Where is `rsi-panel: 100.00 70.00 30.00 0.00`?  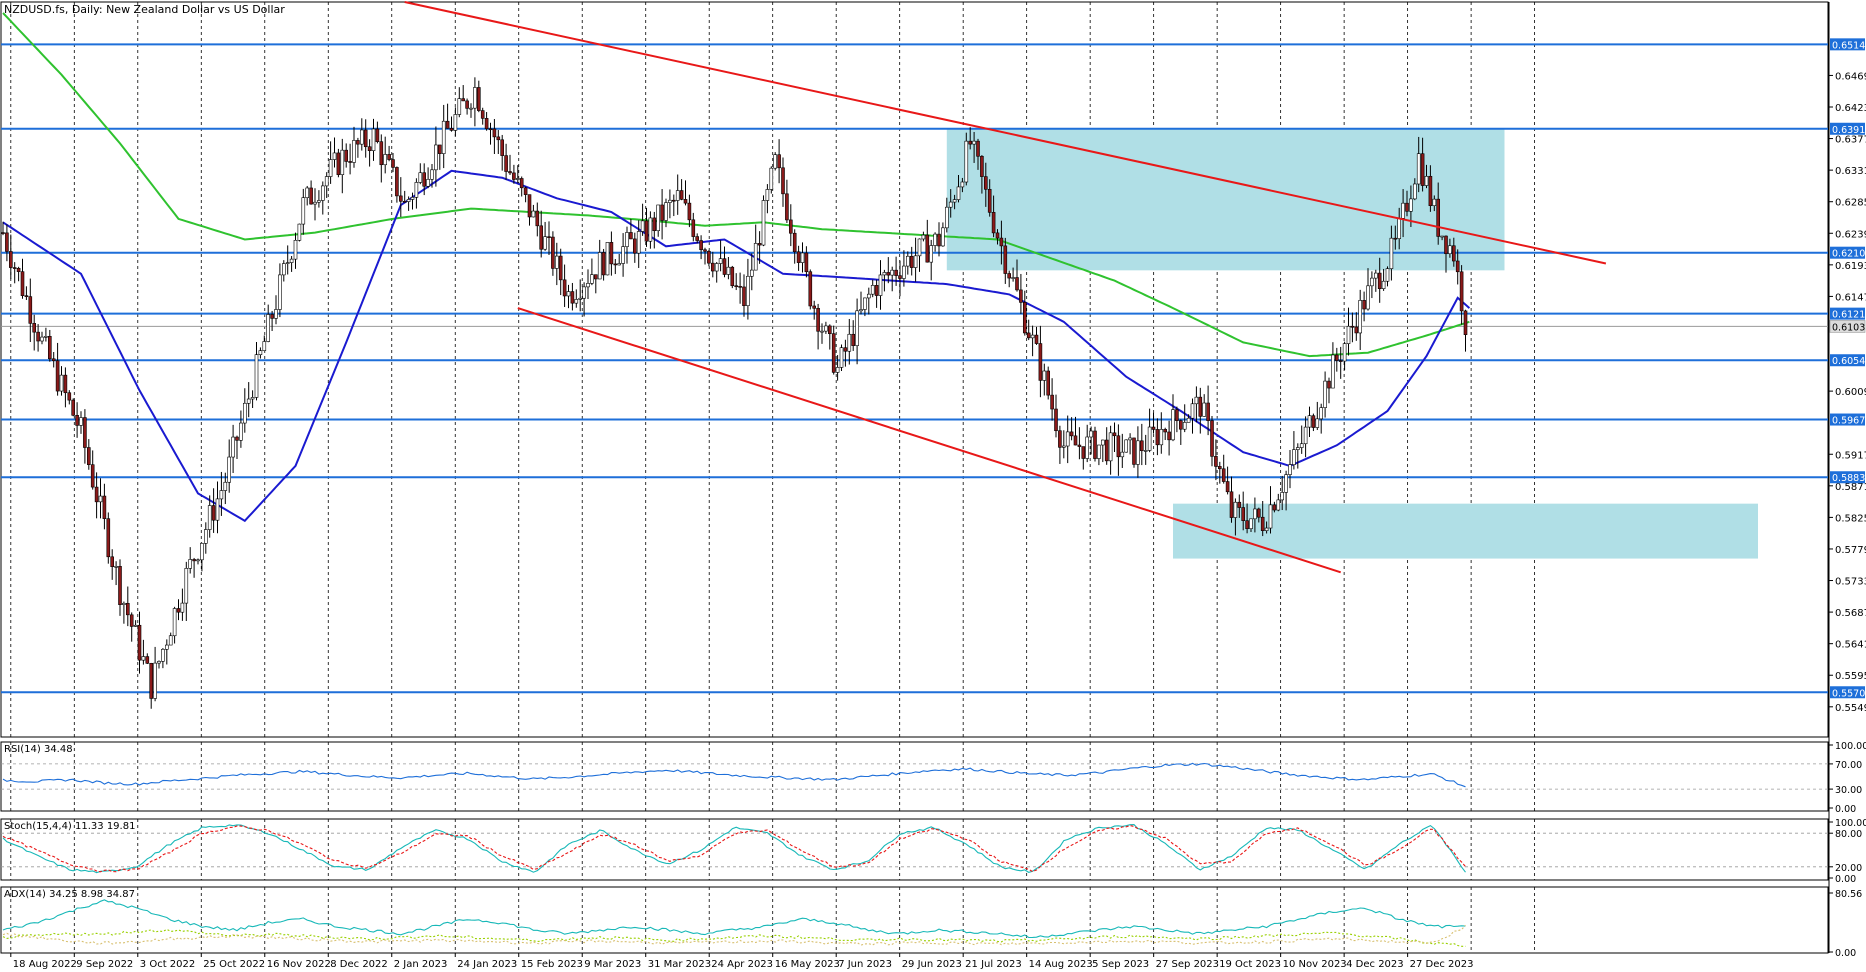 rsi-panel: 100.00 70.00 30.00 0.00 is located at coordinates (933, 778).